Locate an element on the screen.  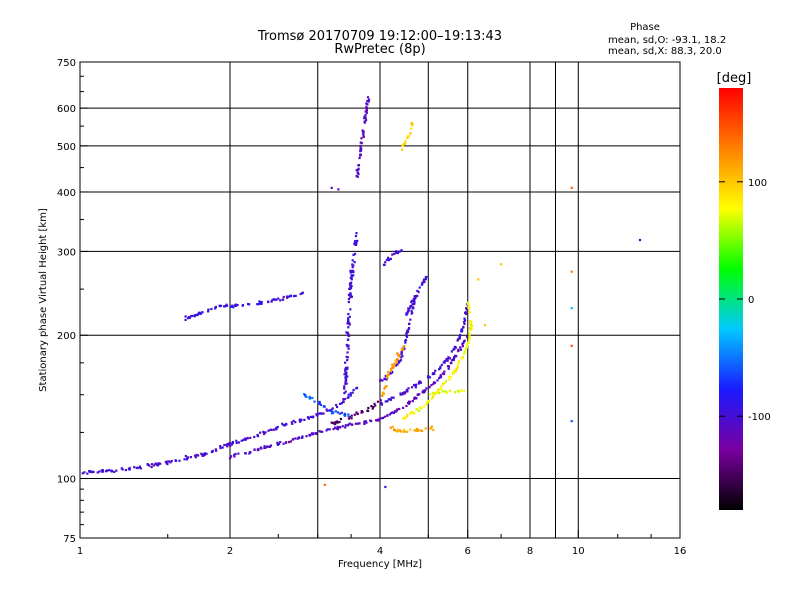
y-tick-label: 750 is located at coordinates (66, 63).